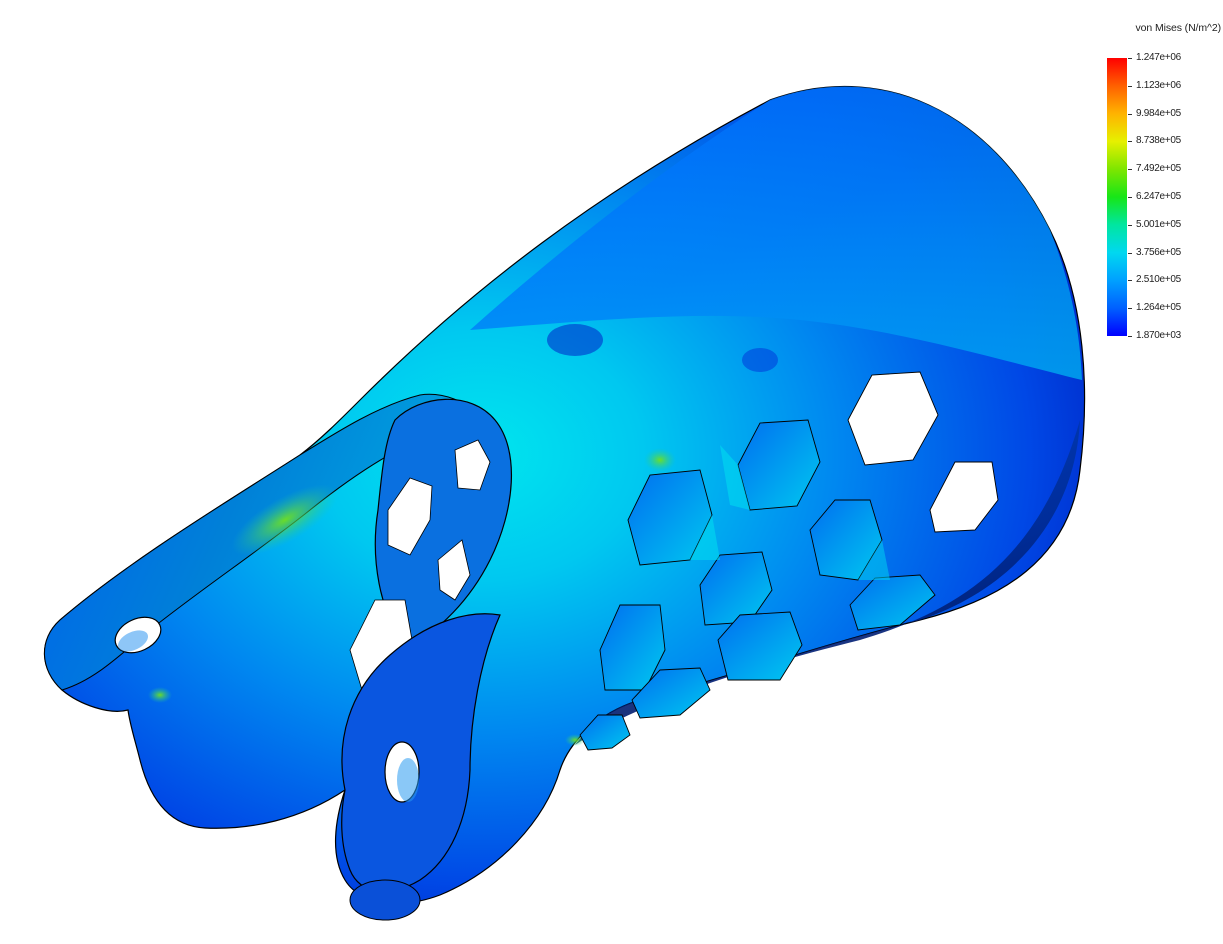 This screenshot has height=944, width=1223. What do you see at coordinates (1158, 196) in the screenshot?
I see `legend-tick-label: 6.247e+05` at bounding box center [1158, 196].